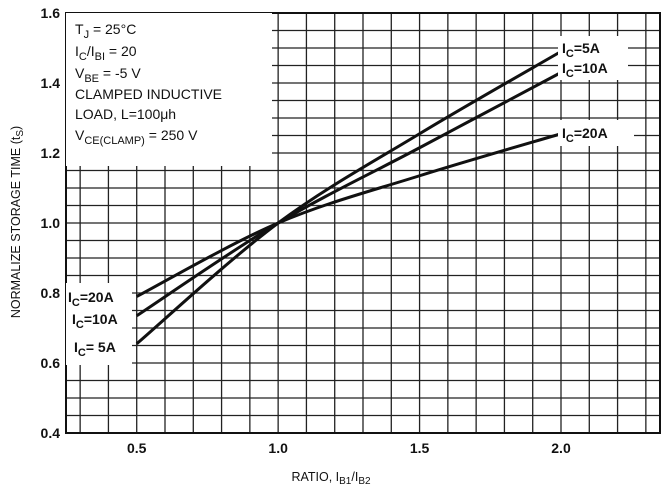 The height and width of the screenshot is (490, 665). Describe the element at coordinates (137, 448) in the screenshot. I see `x-tick-label: 0.5` at that location.